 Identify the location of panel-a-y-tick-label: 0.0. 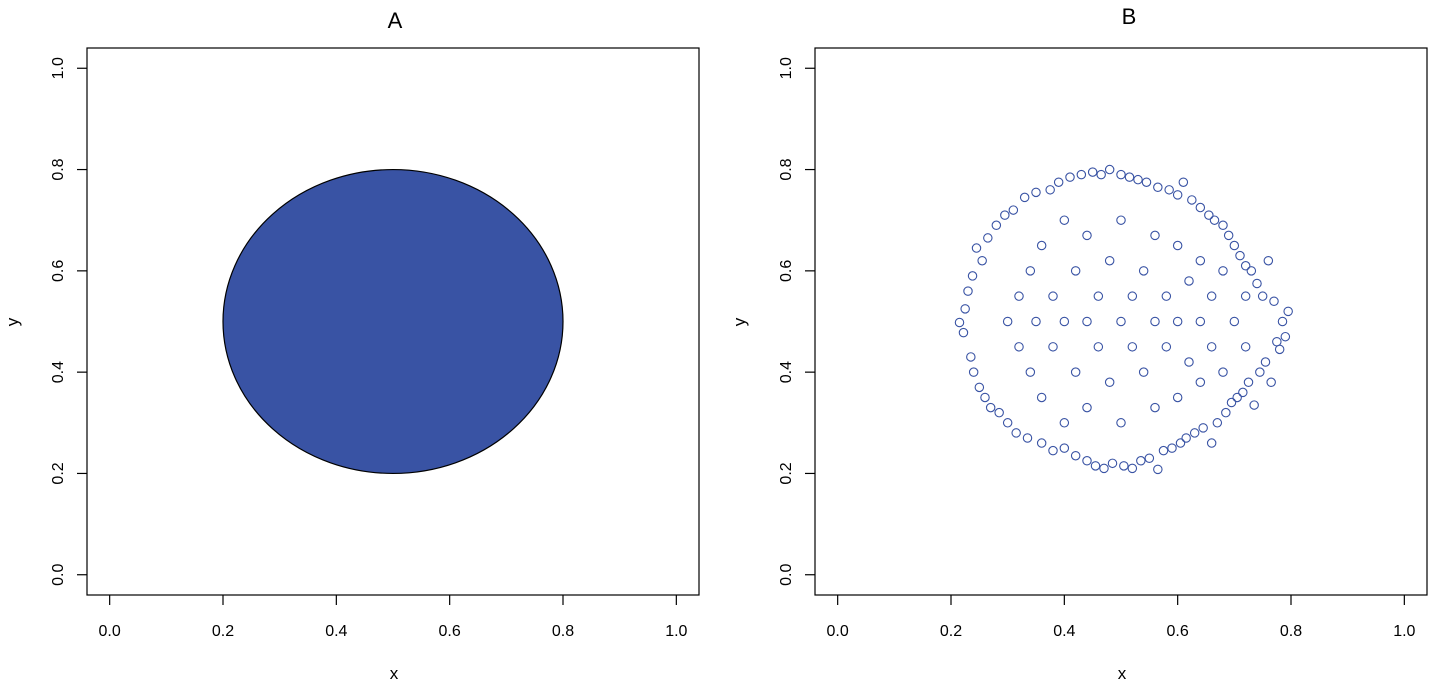
(58, 575).